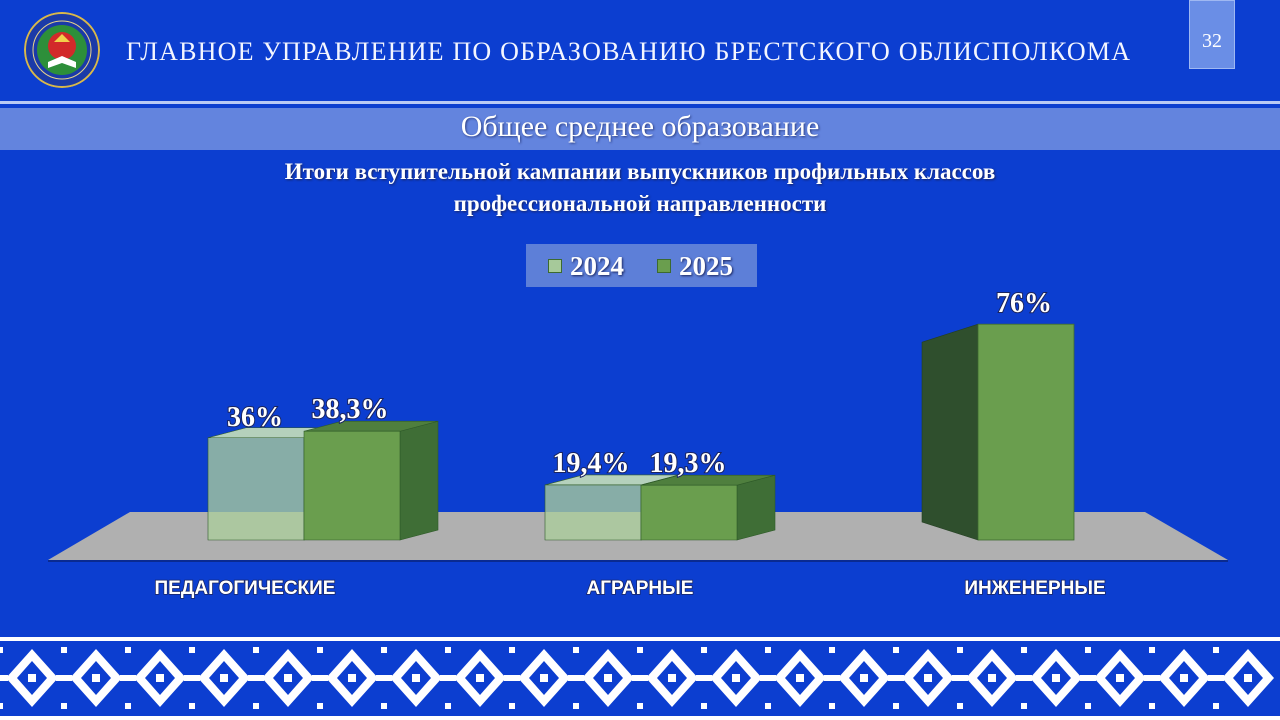 This screenshot has height=720, width=1280. What do you see at coordinates (419, 480) in the screenshot?
I see `bar-0-2025-side` at bounding box center [419, 480].